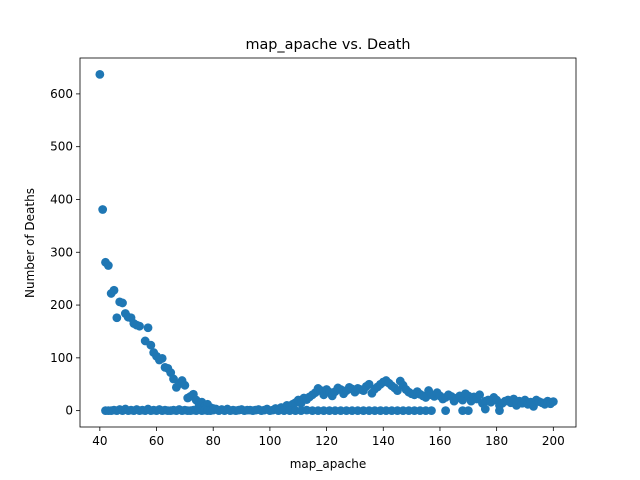  I want to click on x-tick-label: 120, so click(326, 441).